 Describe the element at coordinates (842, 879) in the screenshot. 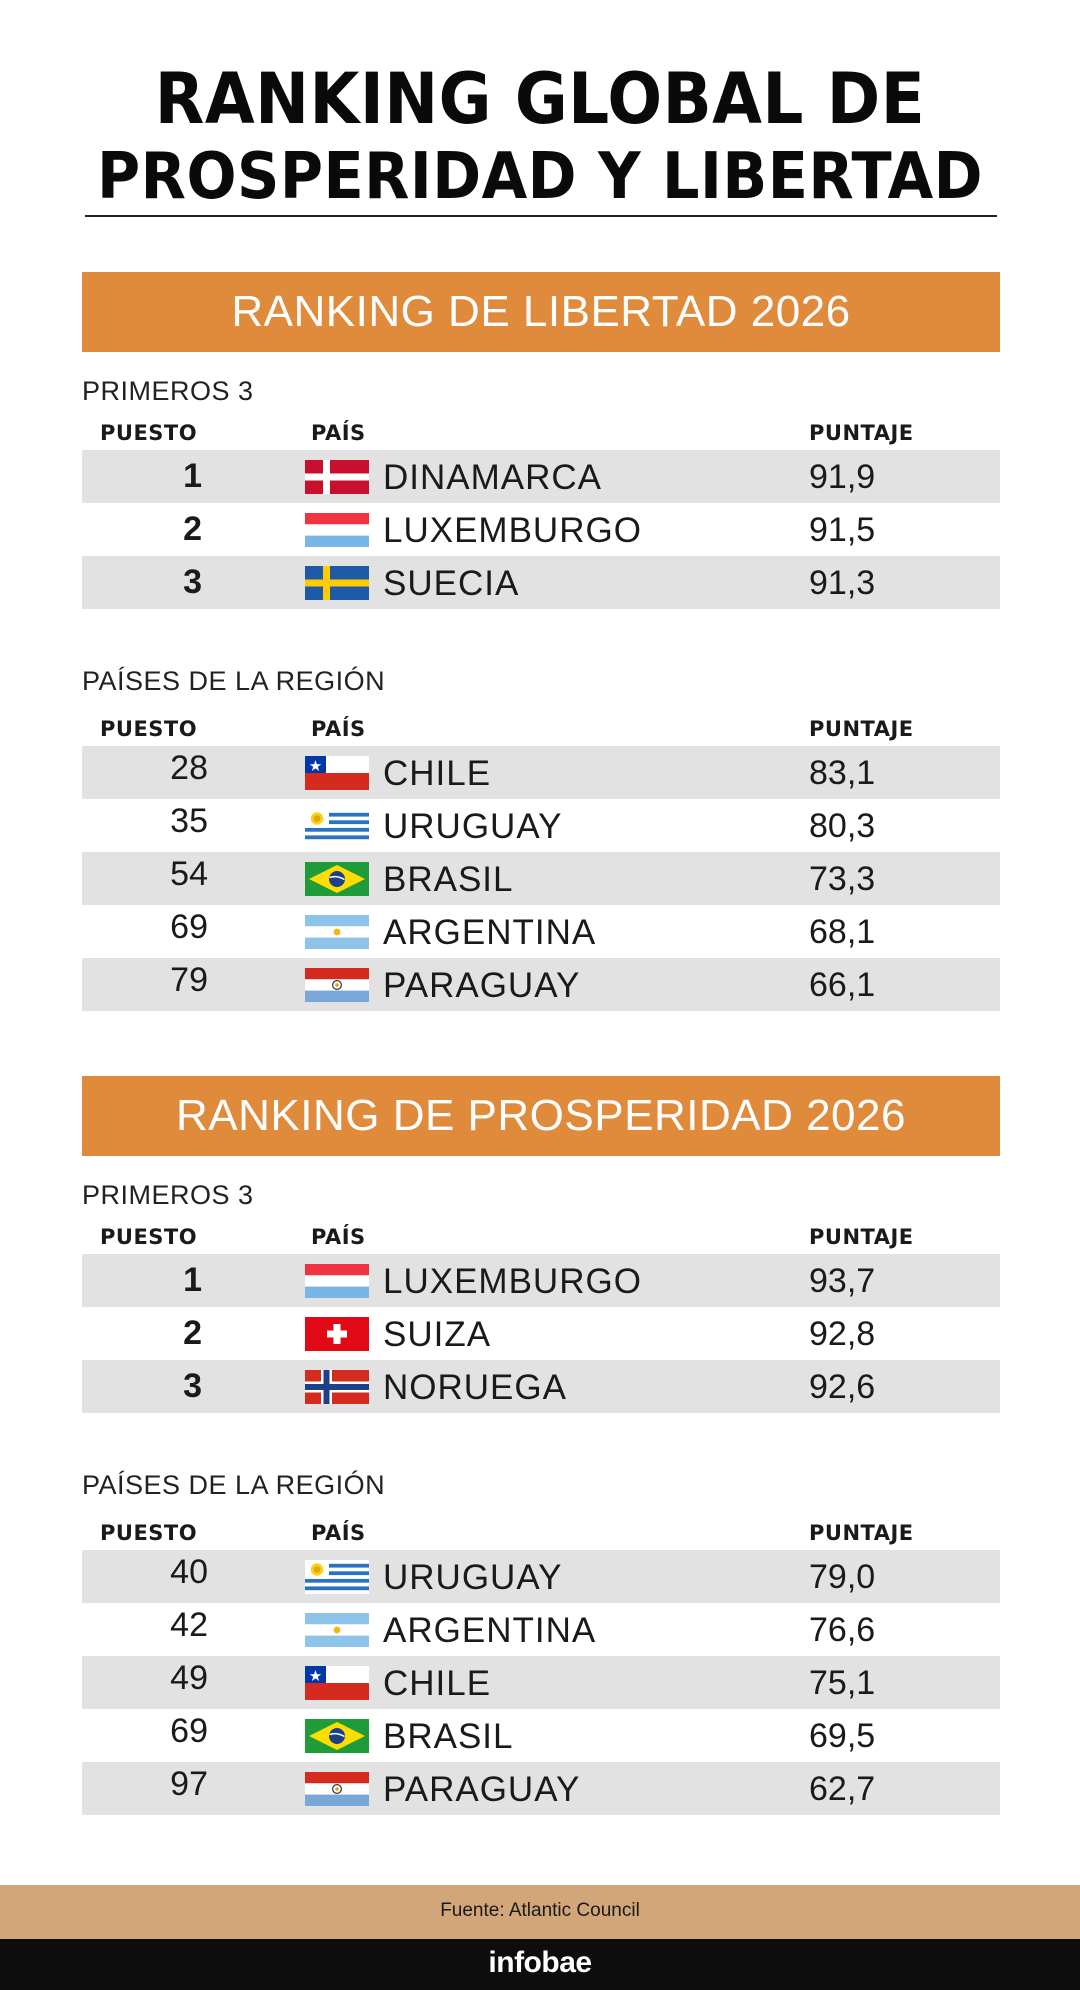

I see `score-cell: 73,3` at that location.